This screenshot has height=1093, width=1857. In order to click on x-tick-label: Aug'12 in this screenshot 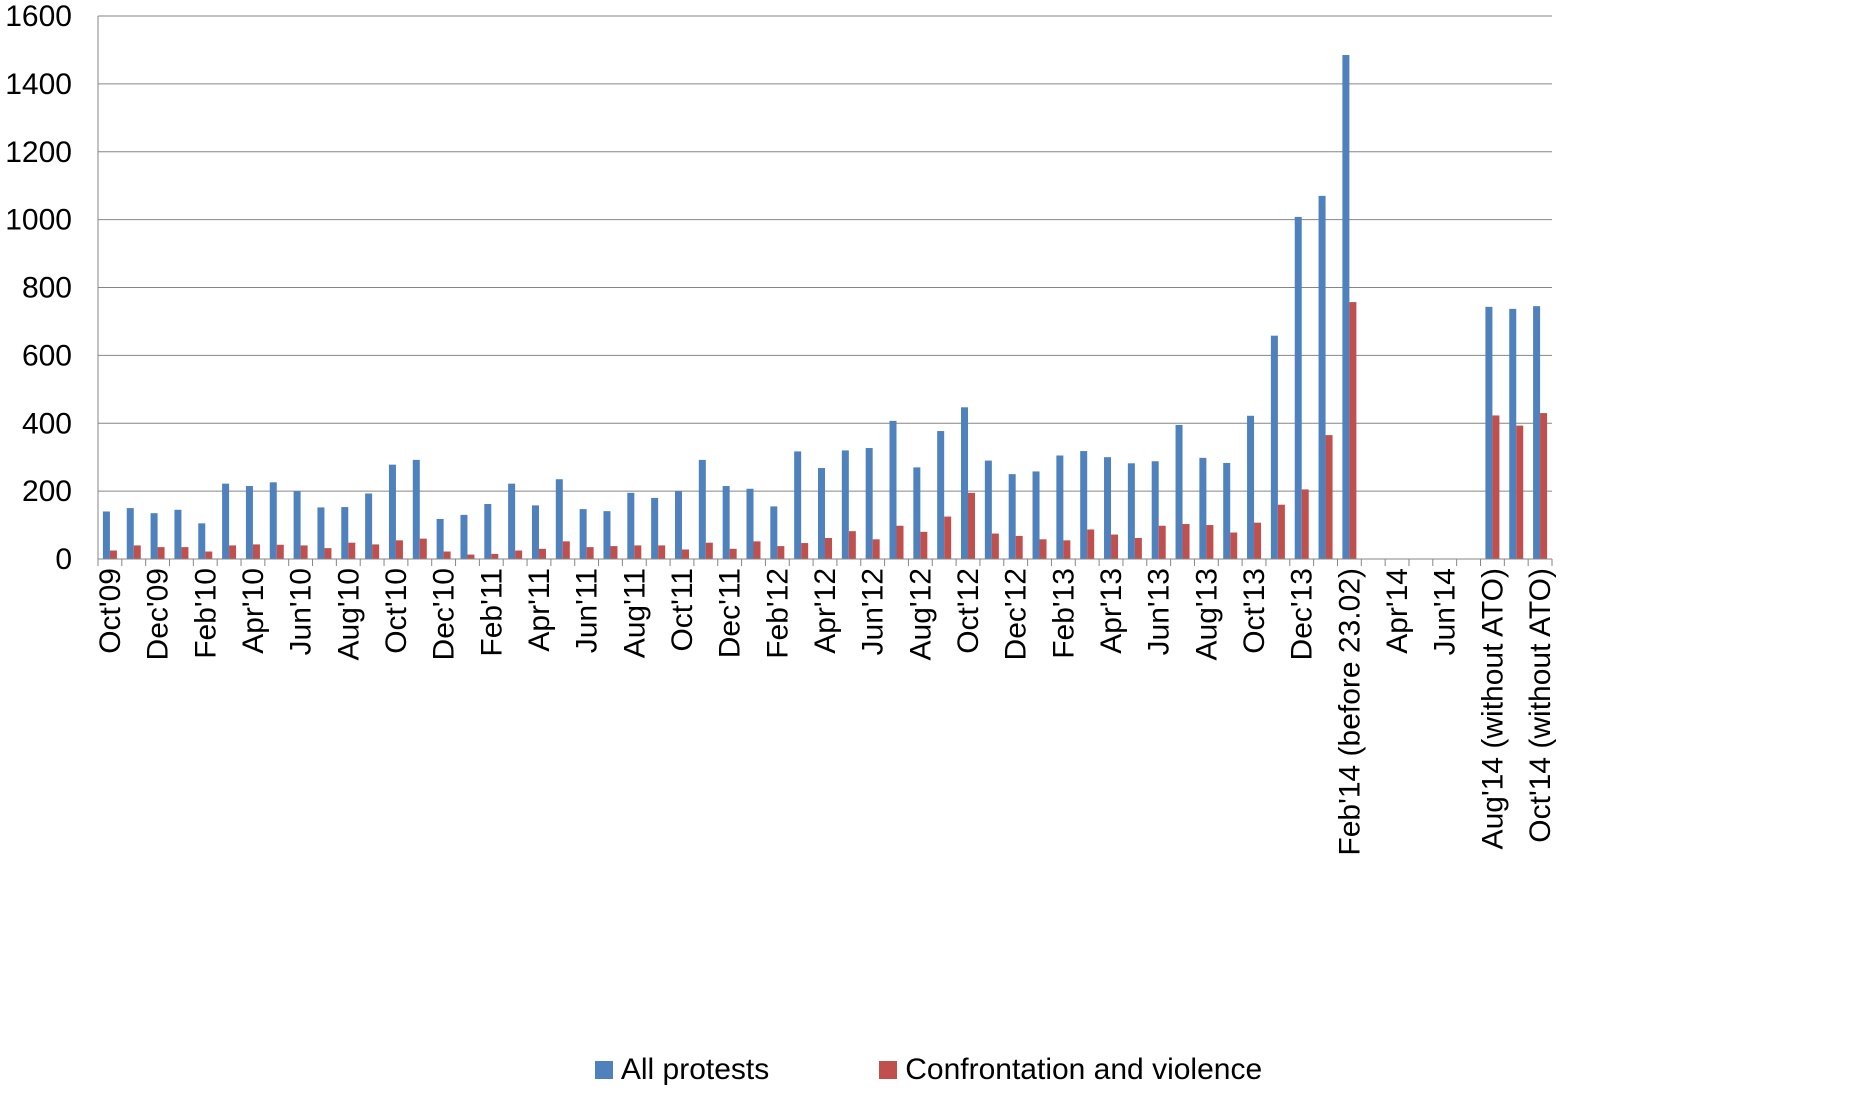, I will do `click(920, 614)`.